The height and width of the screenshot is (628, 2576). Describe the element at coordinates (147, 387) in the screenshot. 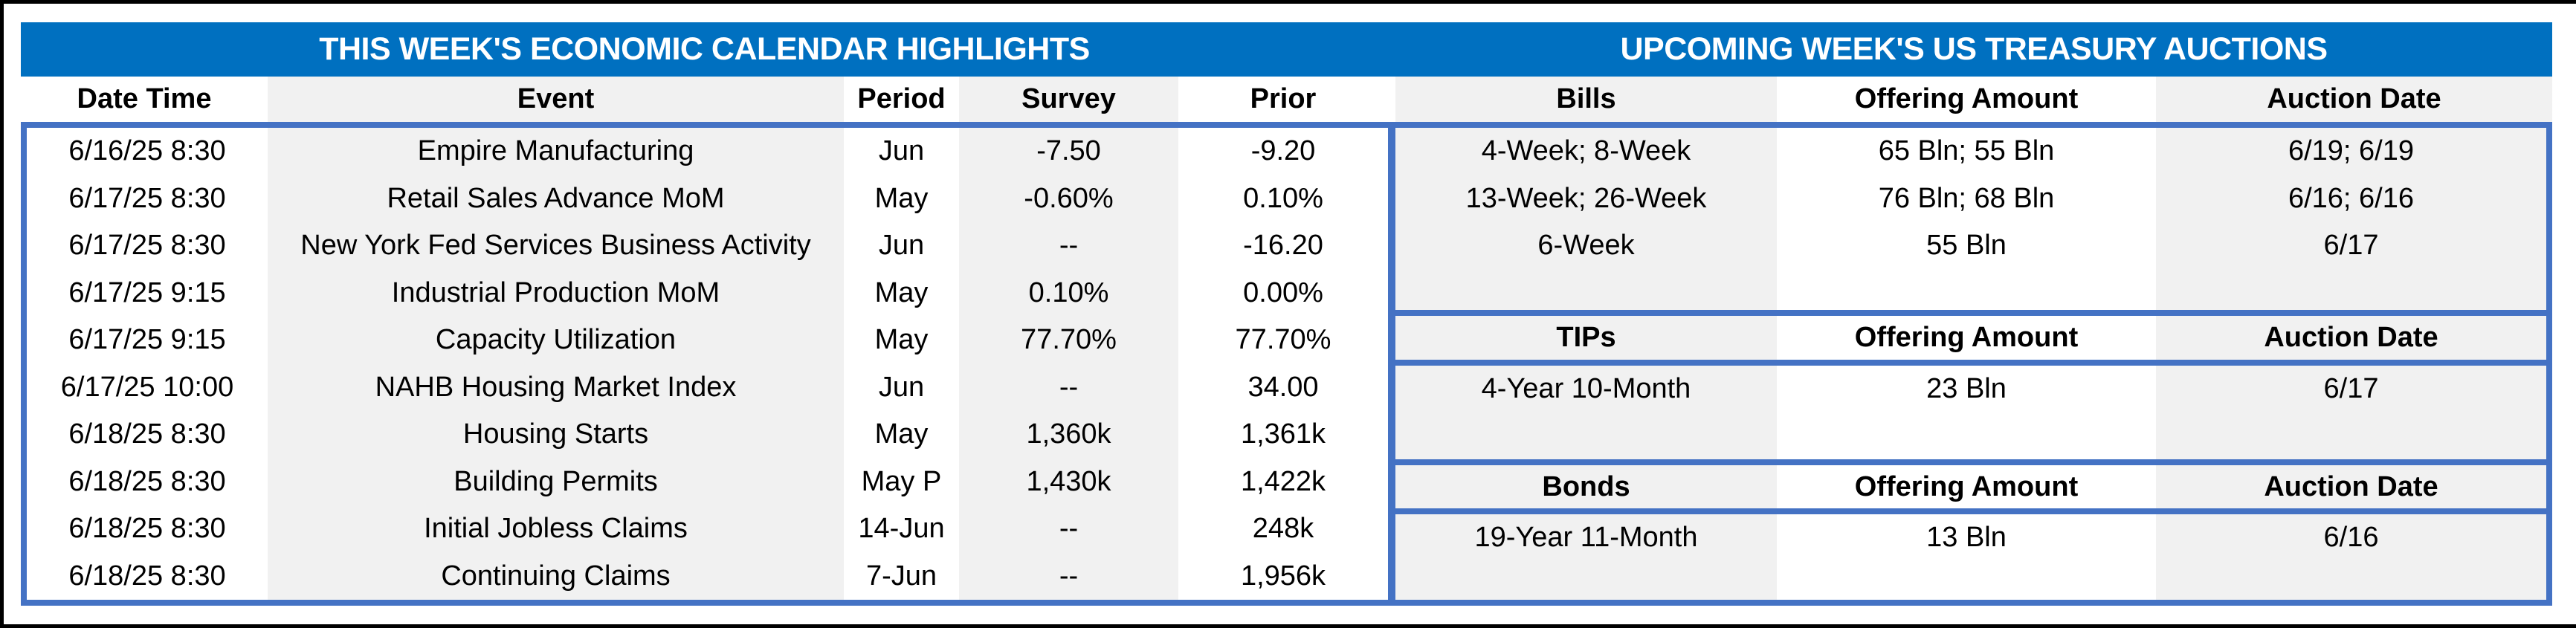

I see `cell-date-time: 6/17/25 10:00` at that location.